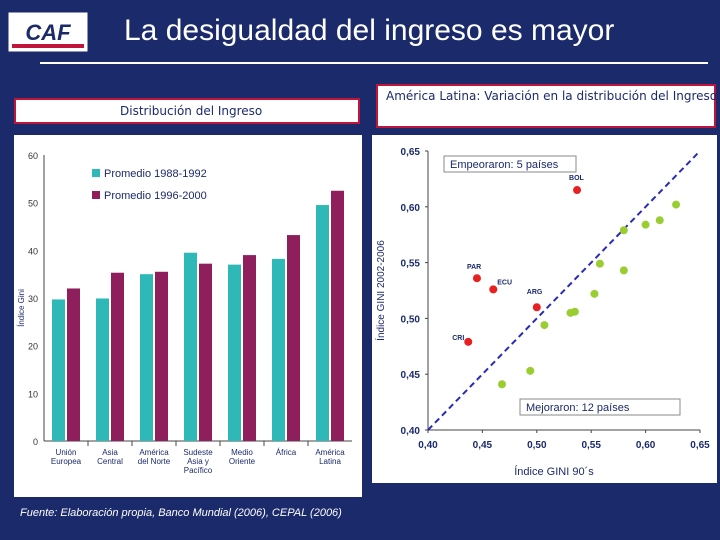  I want to click on bar-category-label: Unión, so click(66, 452).